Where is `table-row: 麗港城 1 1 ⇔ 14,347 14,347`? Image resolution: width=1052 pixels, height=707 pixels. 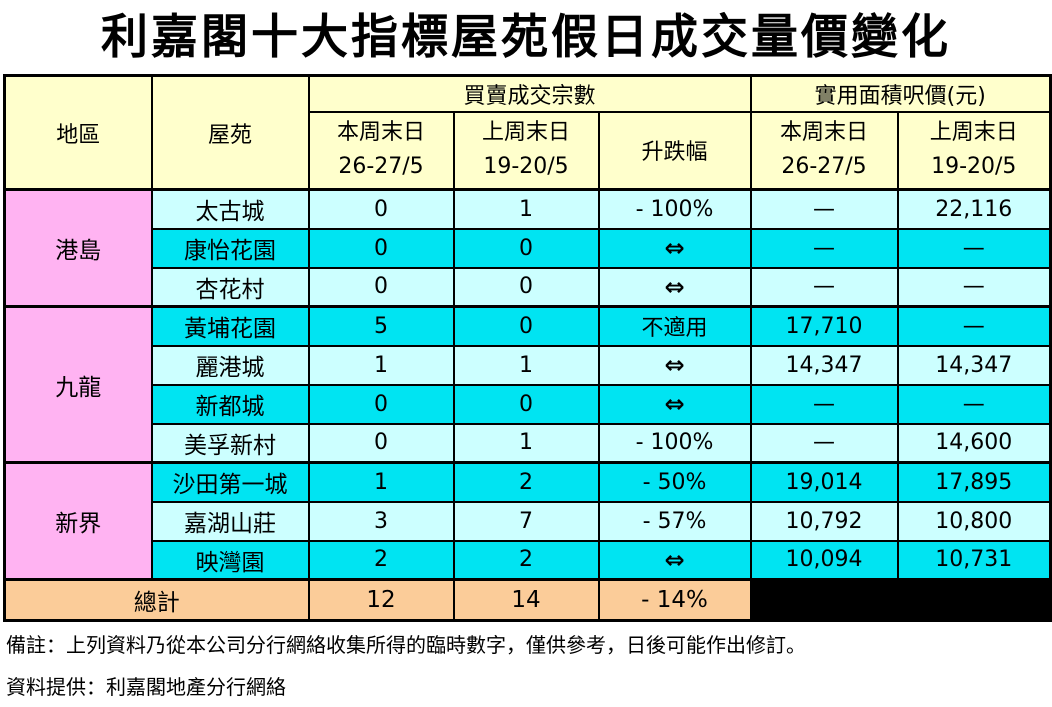 table-row: 麗港城 1 1 ⇔ 14,347 14,347 is located at coordinates (528, 365).